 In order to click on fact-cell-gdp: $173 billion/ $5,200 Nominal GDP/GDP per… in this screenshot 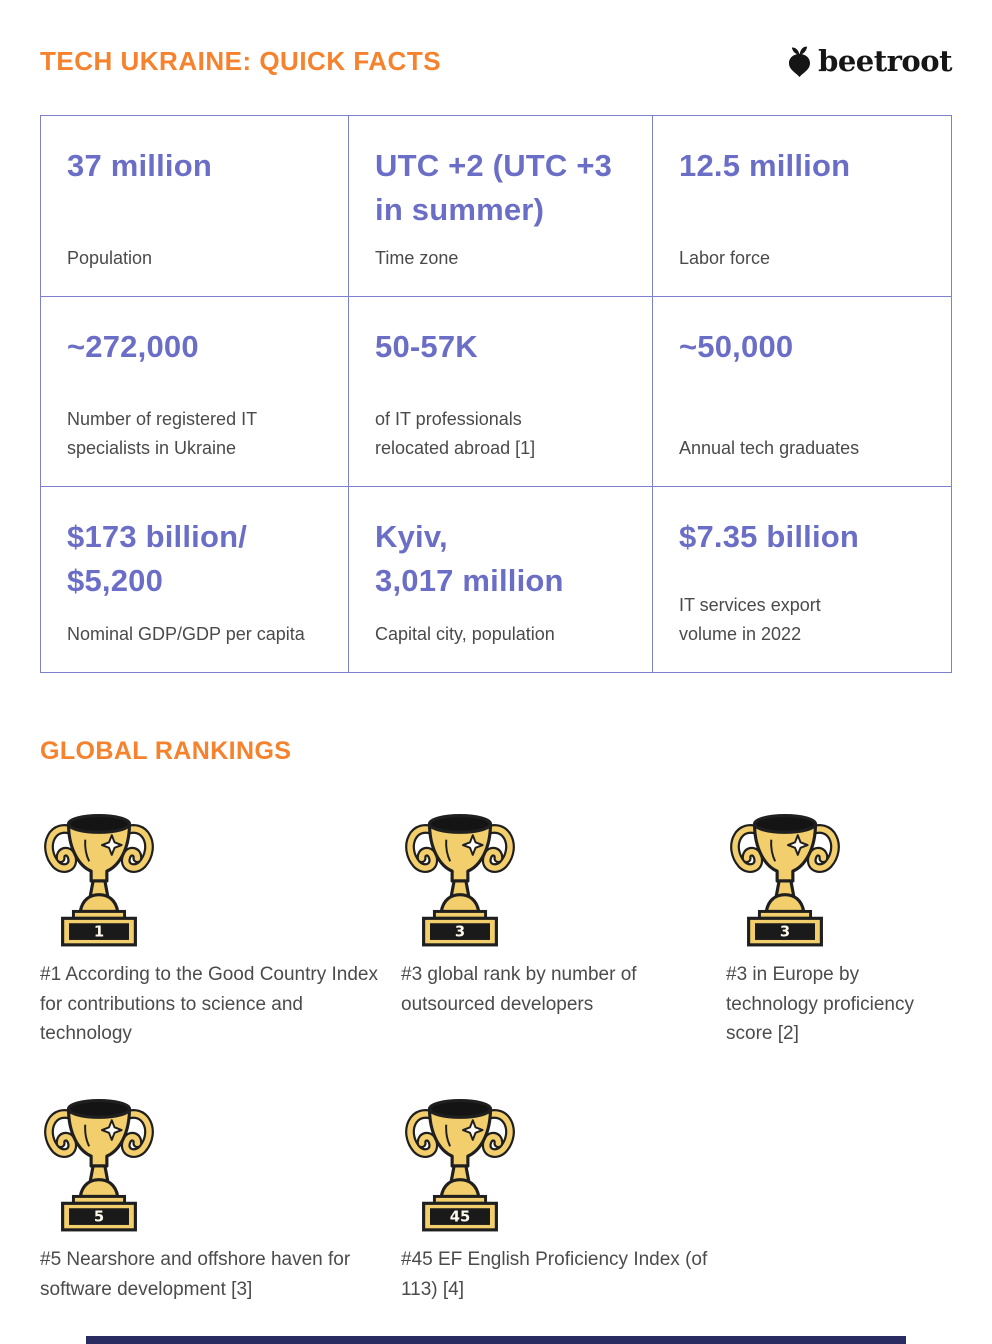, I will do `click(194, 579)`.